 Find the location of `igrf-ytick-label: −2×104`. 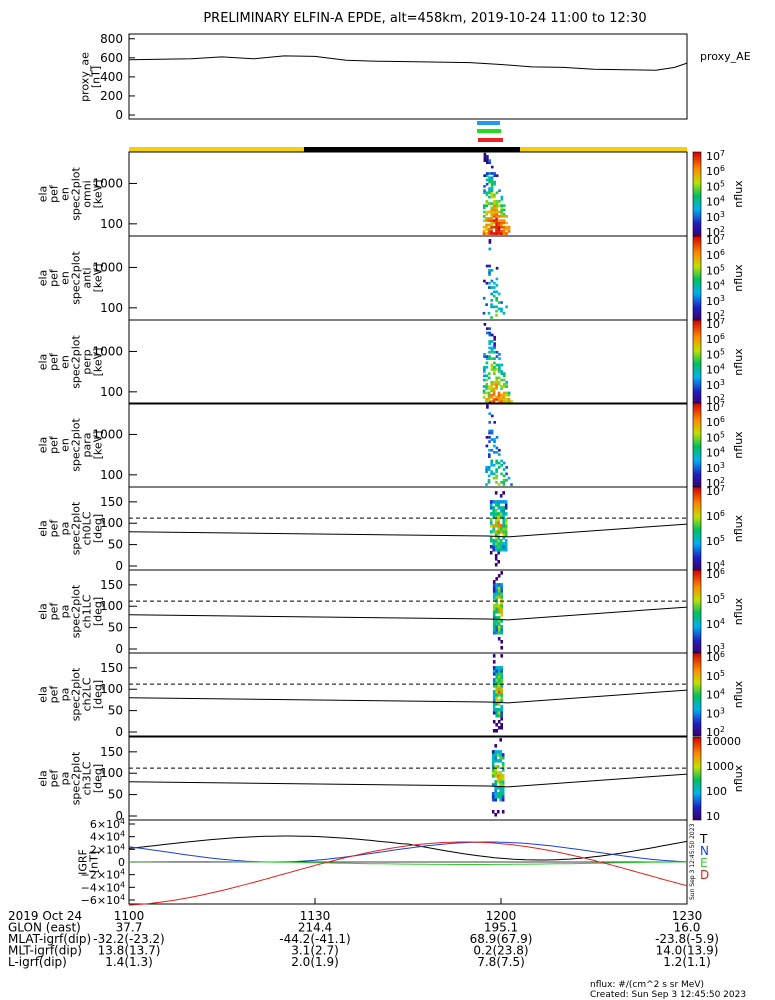

igrf-ytick-label: −2×104 is located at coordinates (103, 875).